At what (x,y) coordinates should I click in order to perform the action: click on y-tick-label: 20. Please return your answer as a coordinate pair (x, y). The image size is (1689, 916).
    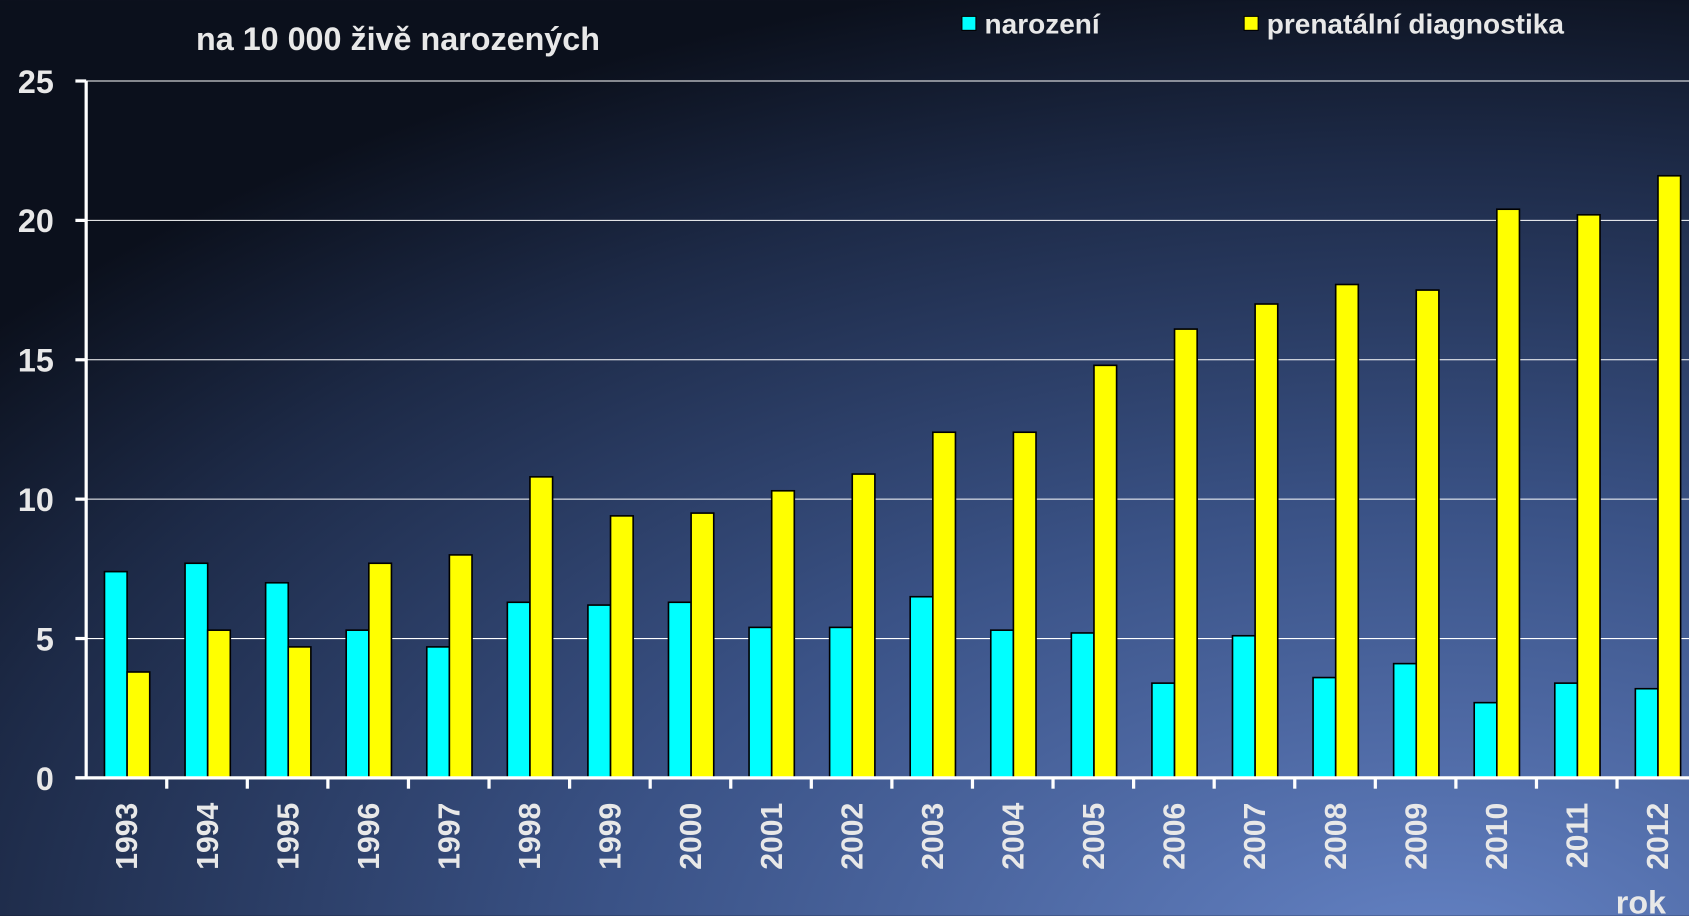
    Looking at the image, I should click on (36, 221).